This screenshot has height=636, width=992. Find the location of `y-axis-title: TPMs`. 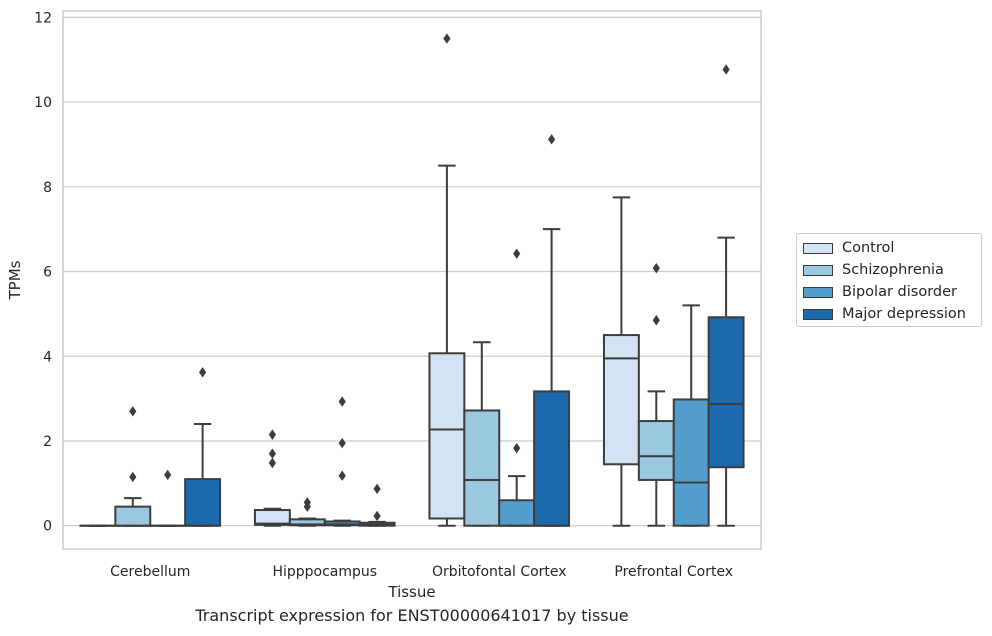

y-axis-title: TPMs is located at coordinates (15, 280).